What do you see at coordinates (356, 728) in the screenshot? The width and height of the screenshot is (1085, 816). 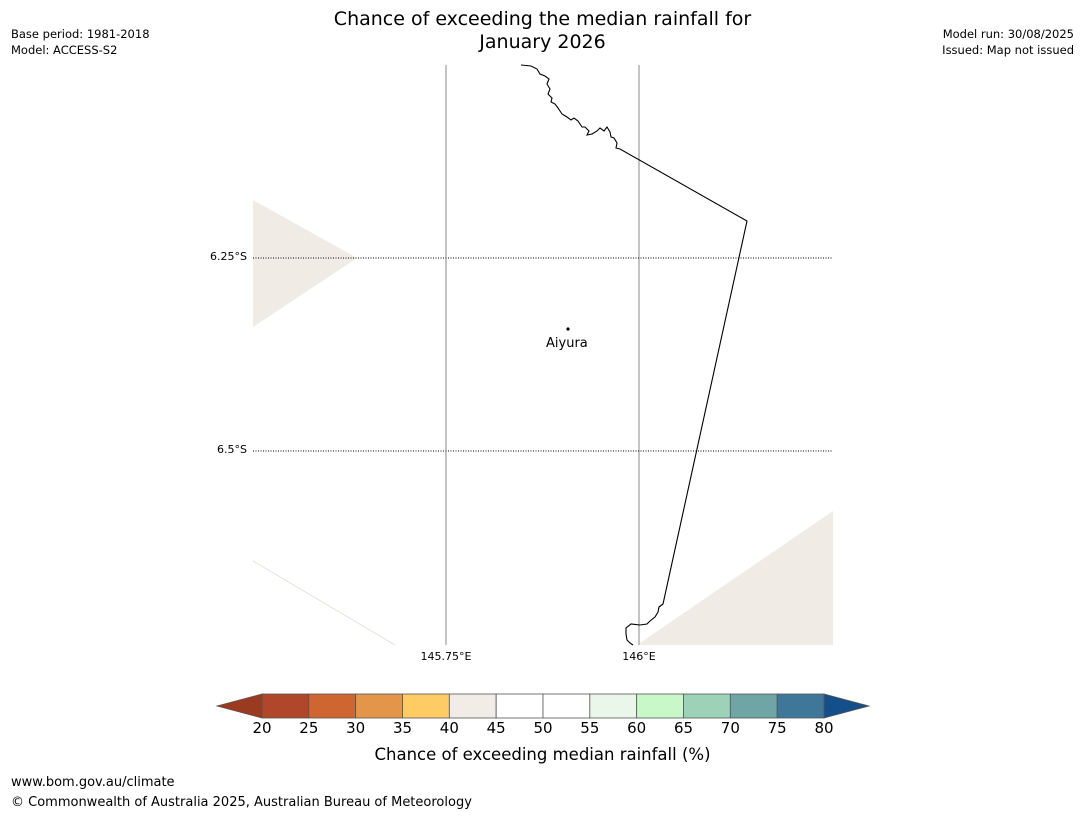 I see `colorbar-tick-30: 30` at bounding box center [356, 728].